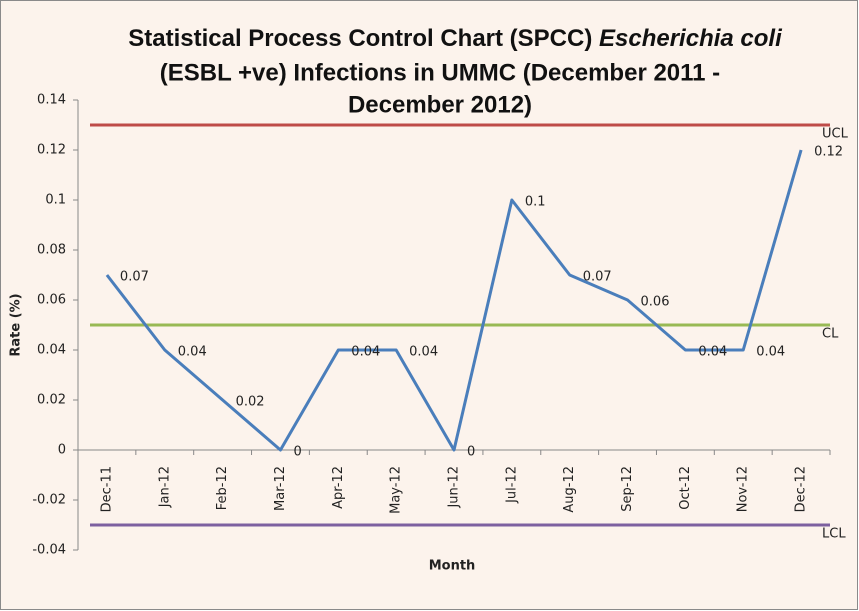 The image size is (859, 611). What do you see at coordinates (222, 488) in the screenshot?
I see `x-tick-label: Feb-12` at bounding box center [222, 488].